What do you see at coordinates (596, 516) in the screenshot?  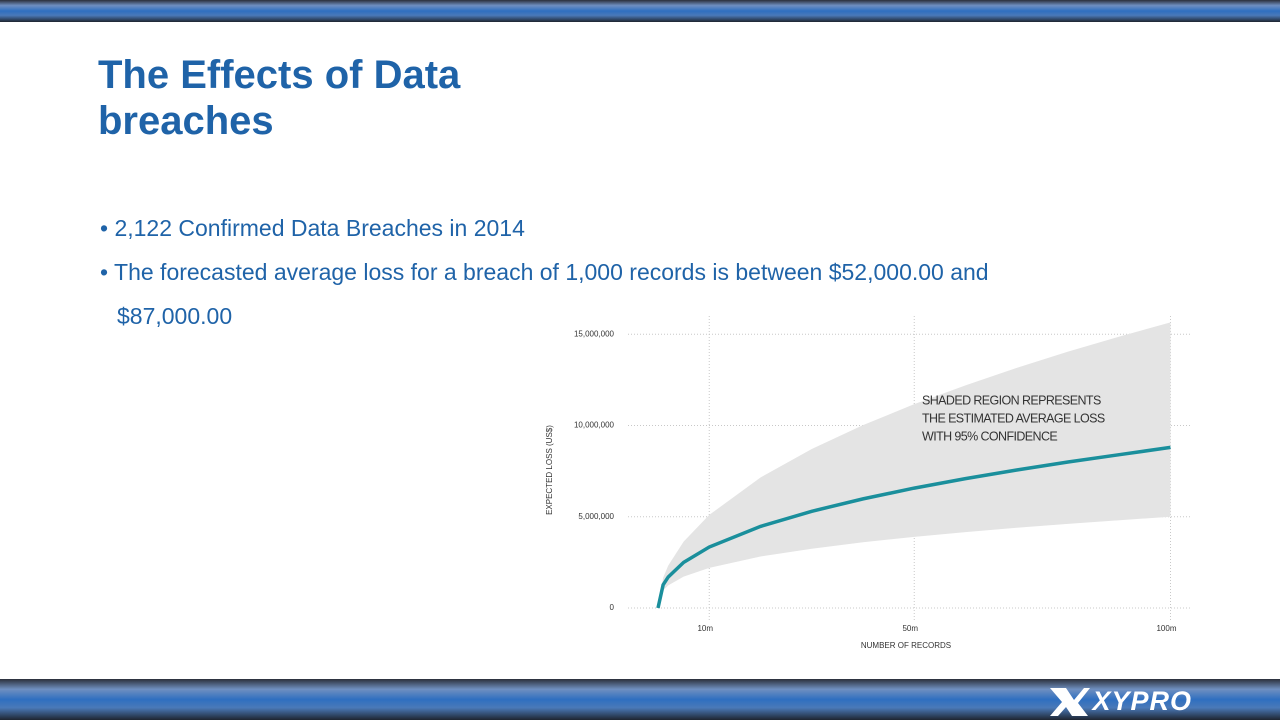 I see `y-tick-label: 5,000,000` at bounding box center [596, 516].